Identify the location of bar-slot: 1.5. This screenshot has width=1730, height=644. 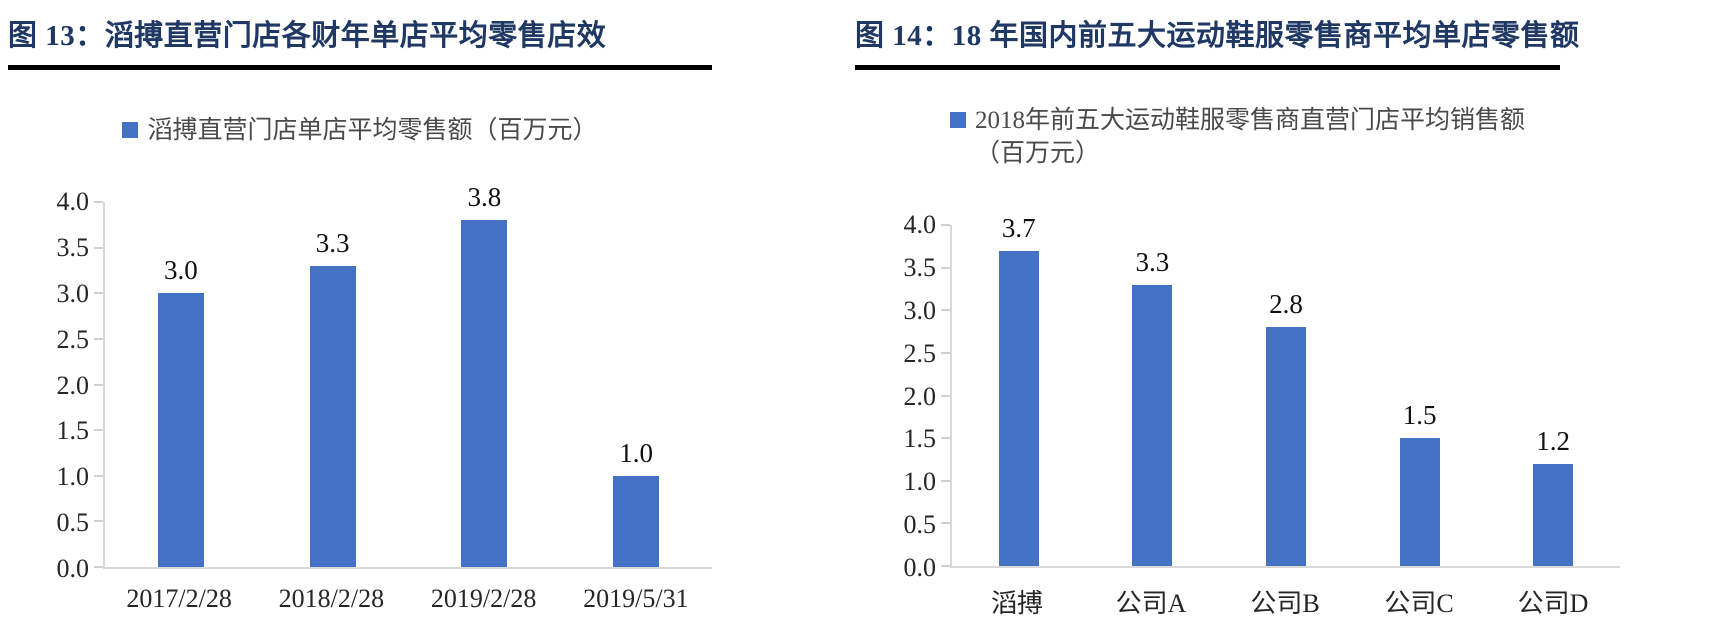
(1420, 395).